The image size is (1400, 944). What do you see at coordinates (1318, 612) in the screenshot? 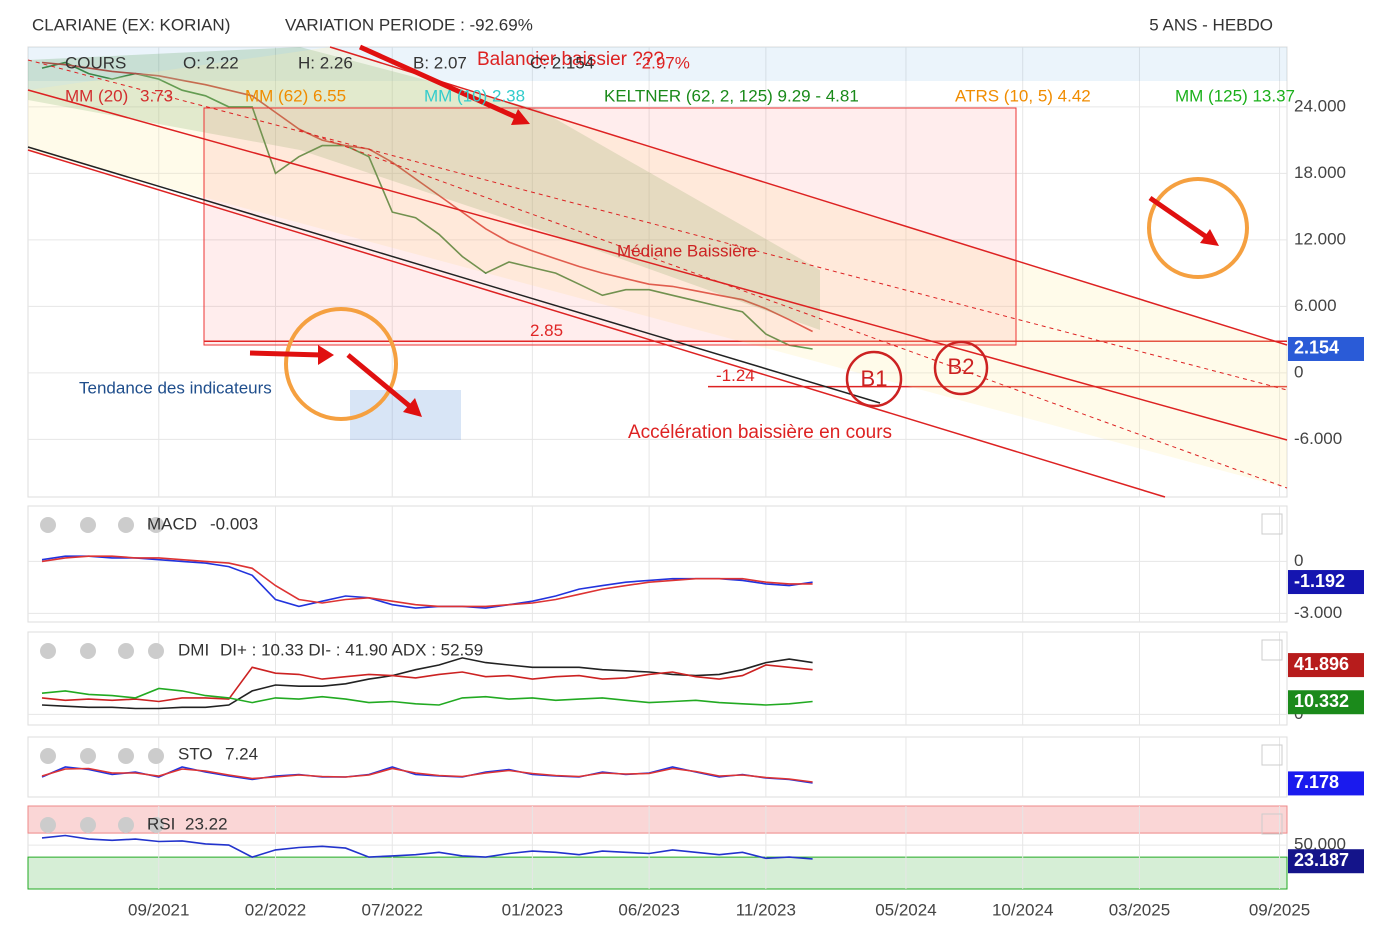
I see `y-tick-label: -3.000` at bounding box center [1318, 612].